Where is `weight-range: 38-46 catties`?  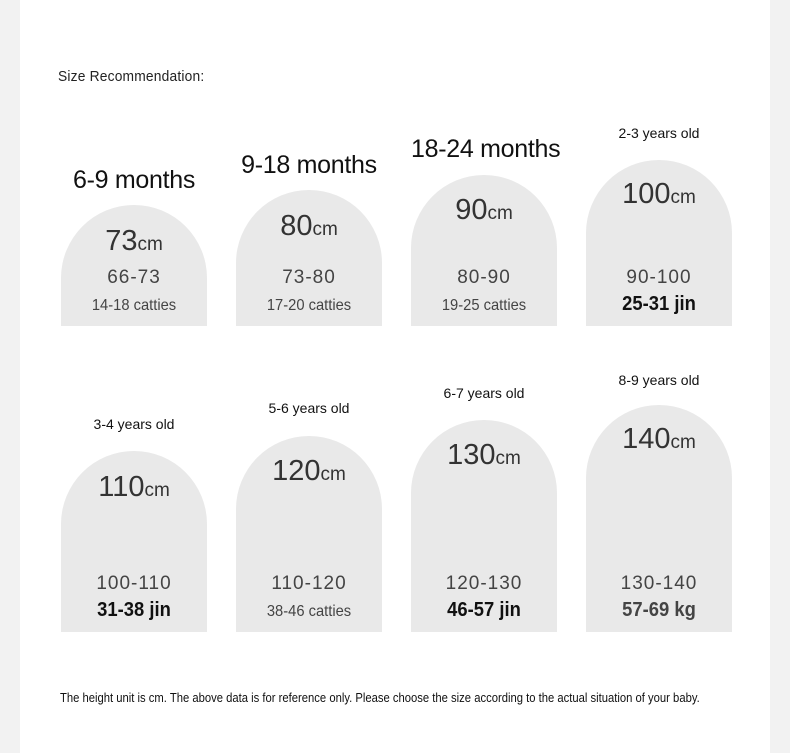
weight-range: 38-46 catties is located at coordinates (309, 611).